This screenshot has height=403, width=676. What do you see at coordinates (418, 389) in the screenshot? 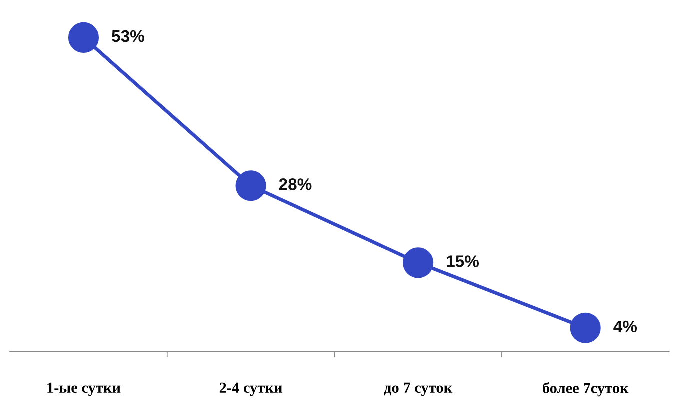
I see `x-tick-label: до 7 суток` at bounding box center [418, 389].